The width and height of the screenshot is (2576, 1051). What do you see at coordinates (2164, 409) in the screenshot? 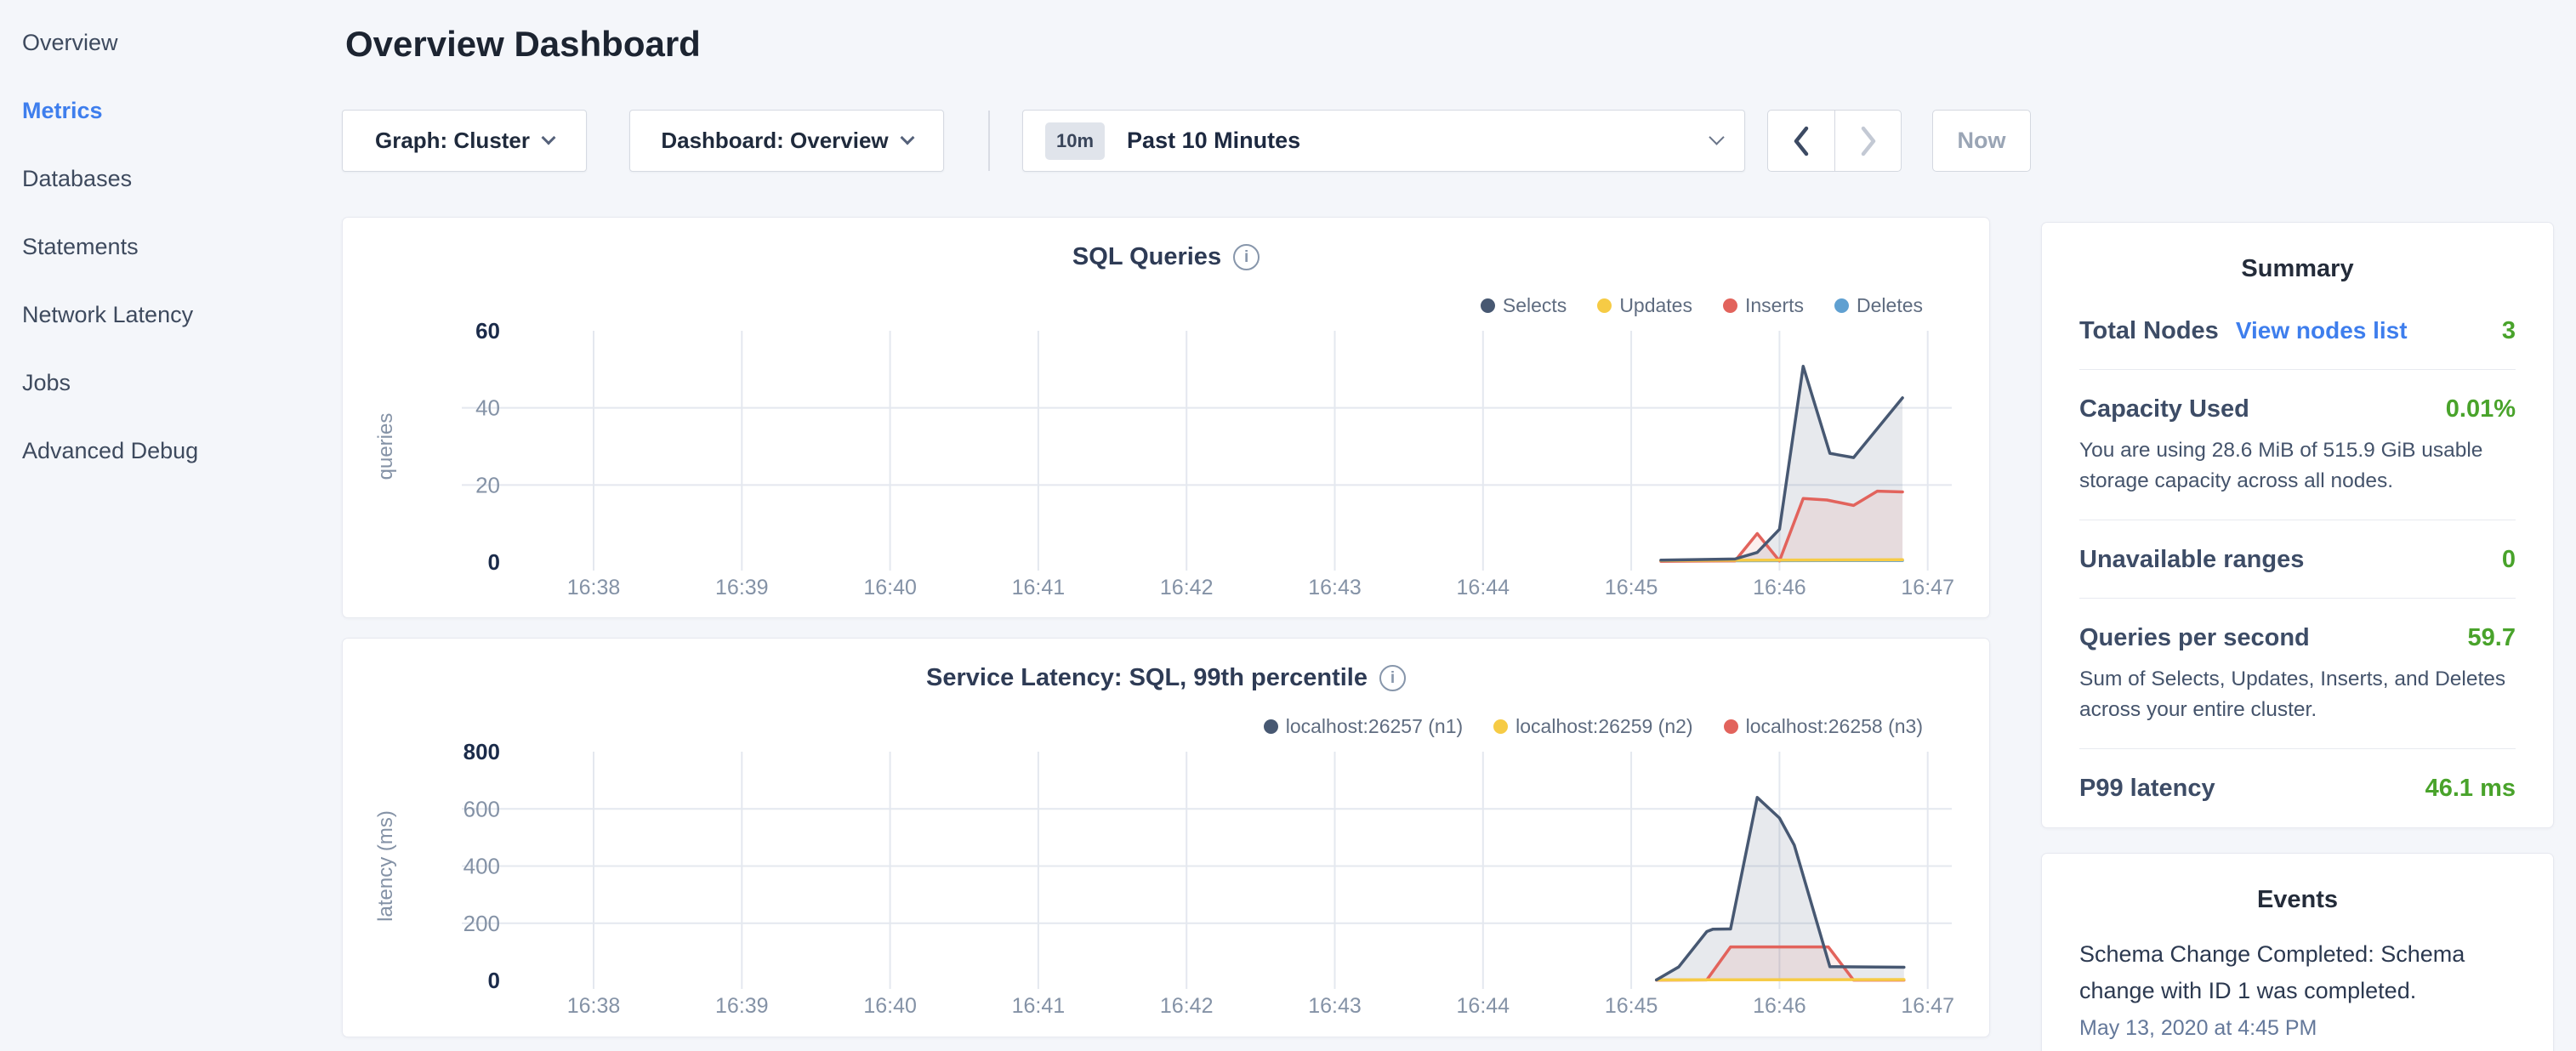
I see `capacity-used-label: Capacity Used` at bounding box center [2164, 409].